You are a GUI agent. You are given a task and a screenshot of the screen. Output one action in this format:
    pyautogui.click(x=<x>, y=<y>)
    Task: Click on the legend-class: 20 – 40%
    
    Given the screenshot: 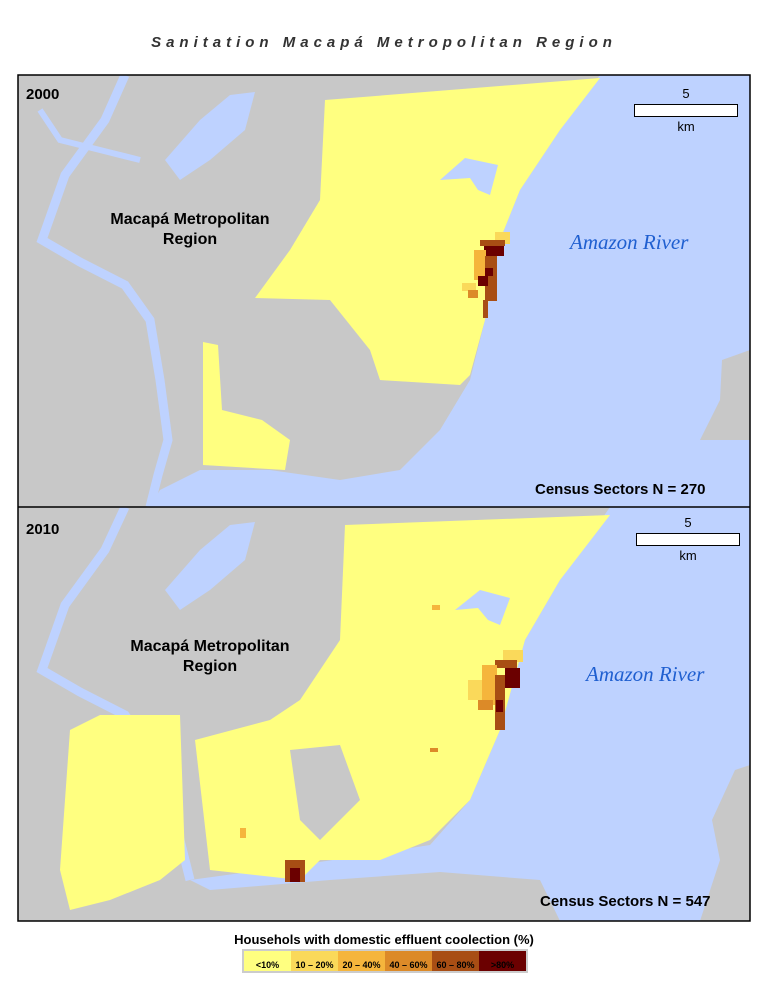 What is the action you would take?
    pyautogui.click(x=361, y=961)
    